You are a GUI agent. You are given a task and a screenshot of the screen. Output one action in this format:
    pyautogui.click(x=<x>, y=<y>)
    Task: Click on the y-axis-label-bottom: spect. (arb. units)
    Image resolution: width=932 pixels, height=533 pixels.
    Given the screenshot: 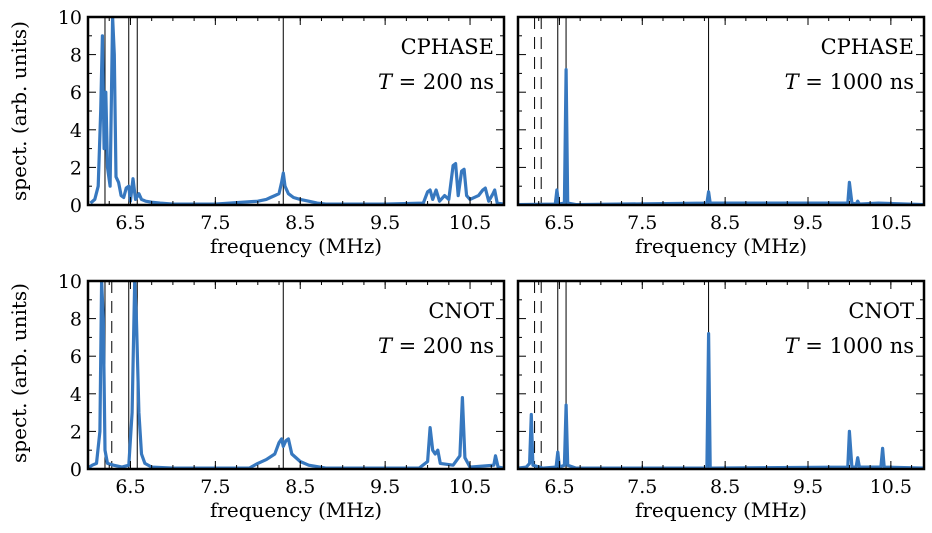 What is the action you would take?
    pyautogui.click(x=19, y=373)
    